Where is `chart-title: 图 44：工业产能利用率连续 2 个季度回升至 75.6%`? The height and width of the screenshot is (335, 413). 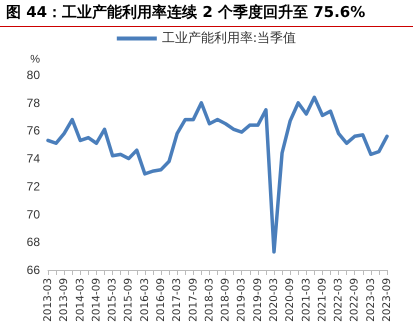 chart-title: 图 44：工业产能利用率连续 2 个季度回升至 75.6% is located at coordinates (206, 13).